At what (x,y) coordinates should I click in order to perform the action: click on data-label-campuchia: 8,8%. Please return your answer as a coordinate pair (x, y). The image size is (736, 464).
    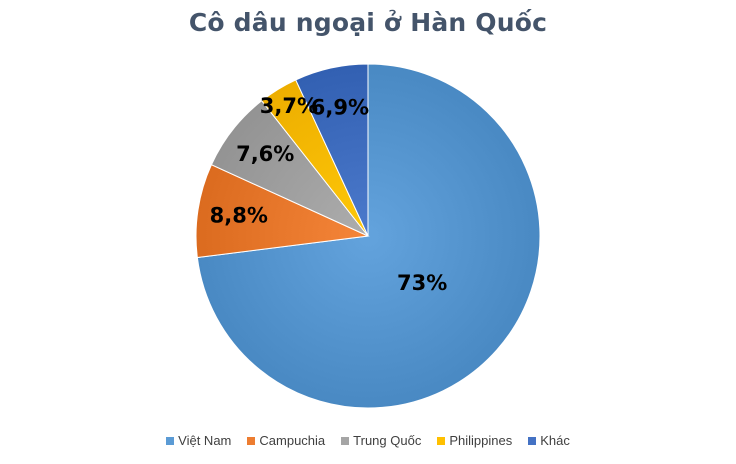
    Looking at the image, I should click on (239, 215).